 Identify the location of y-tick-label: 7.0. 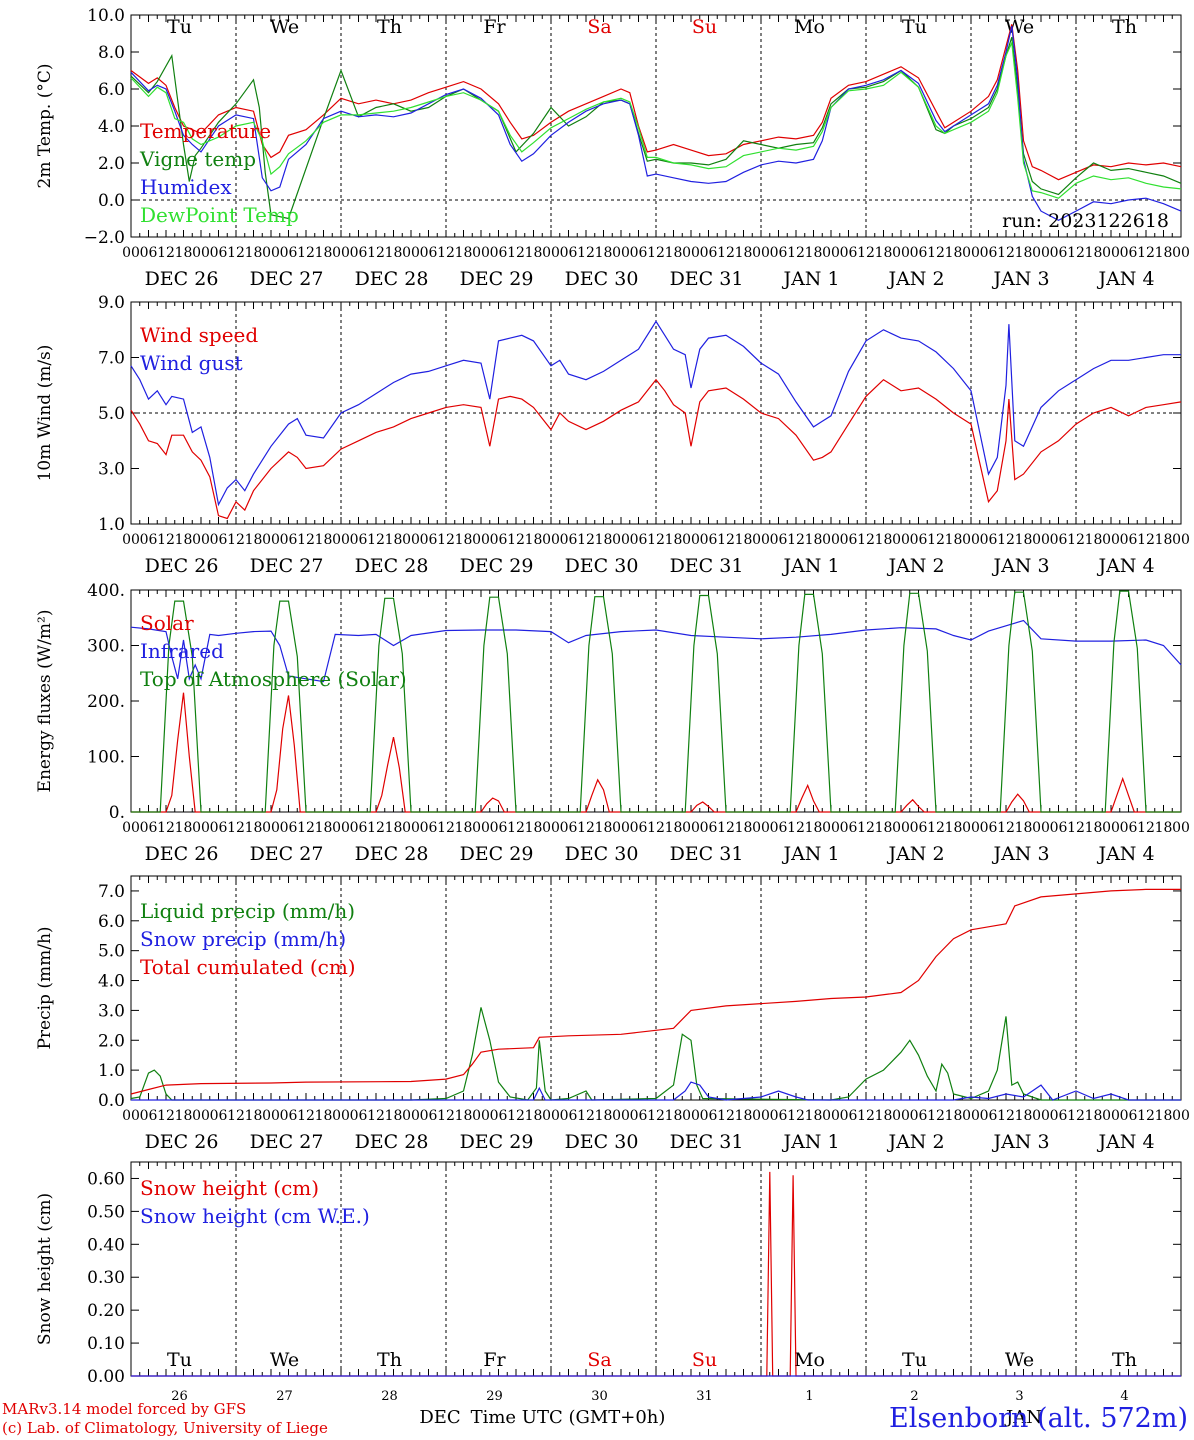
(111, 892).